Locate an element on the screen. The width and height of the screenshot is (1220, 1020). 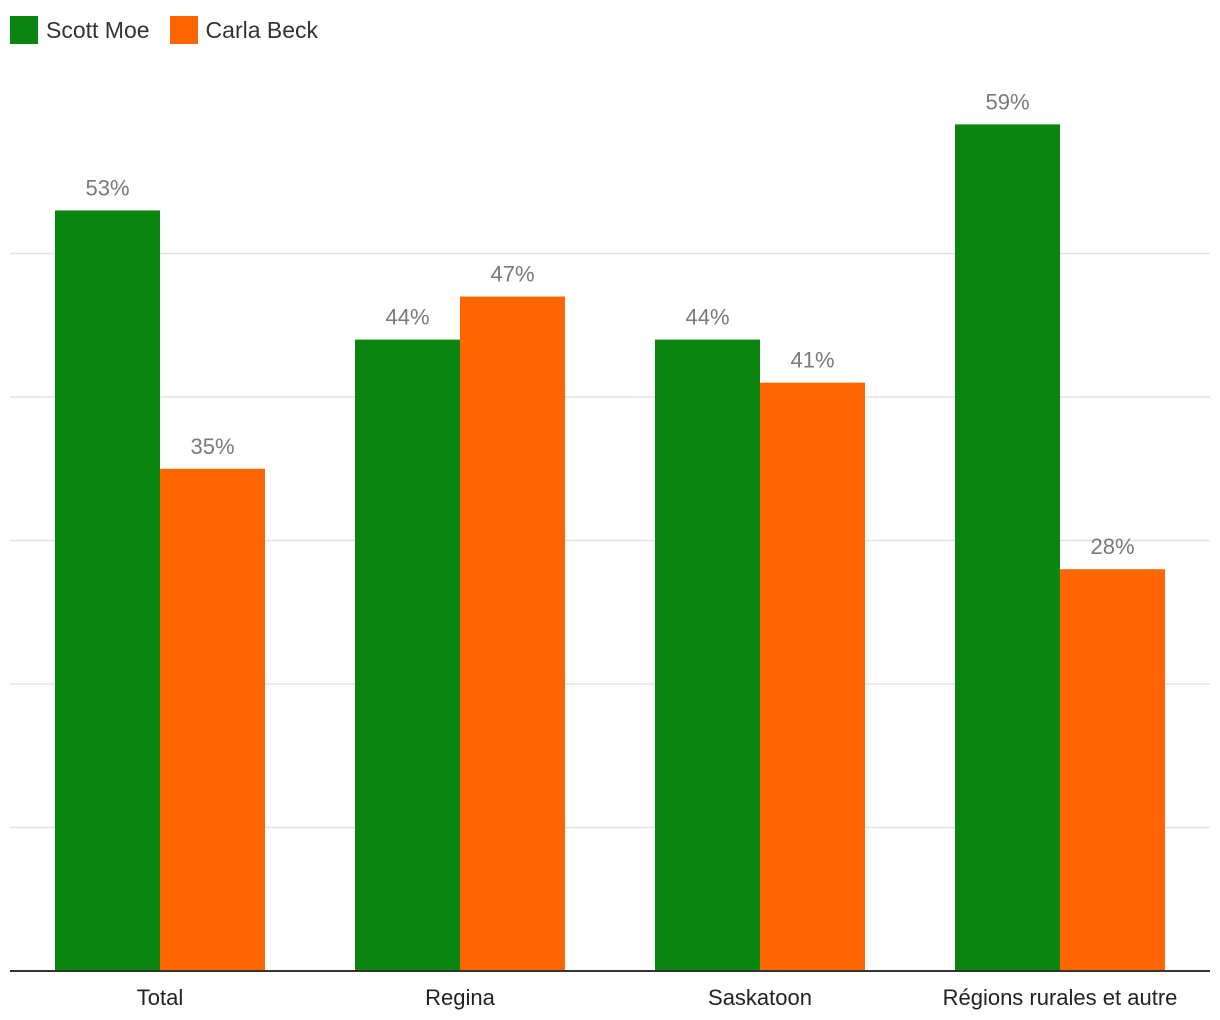
data-label-carla-beck: 35% is located at coordinates (212, 446).